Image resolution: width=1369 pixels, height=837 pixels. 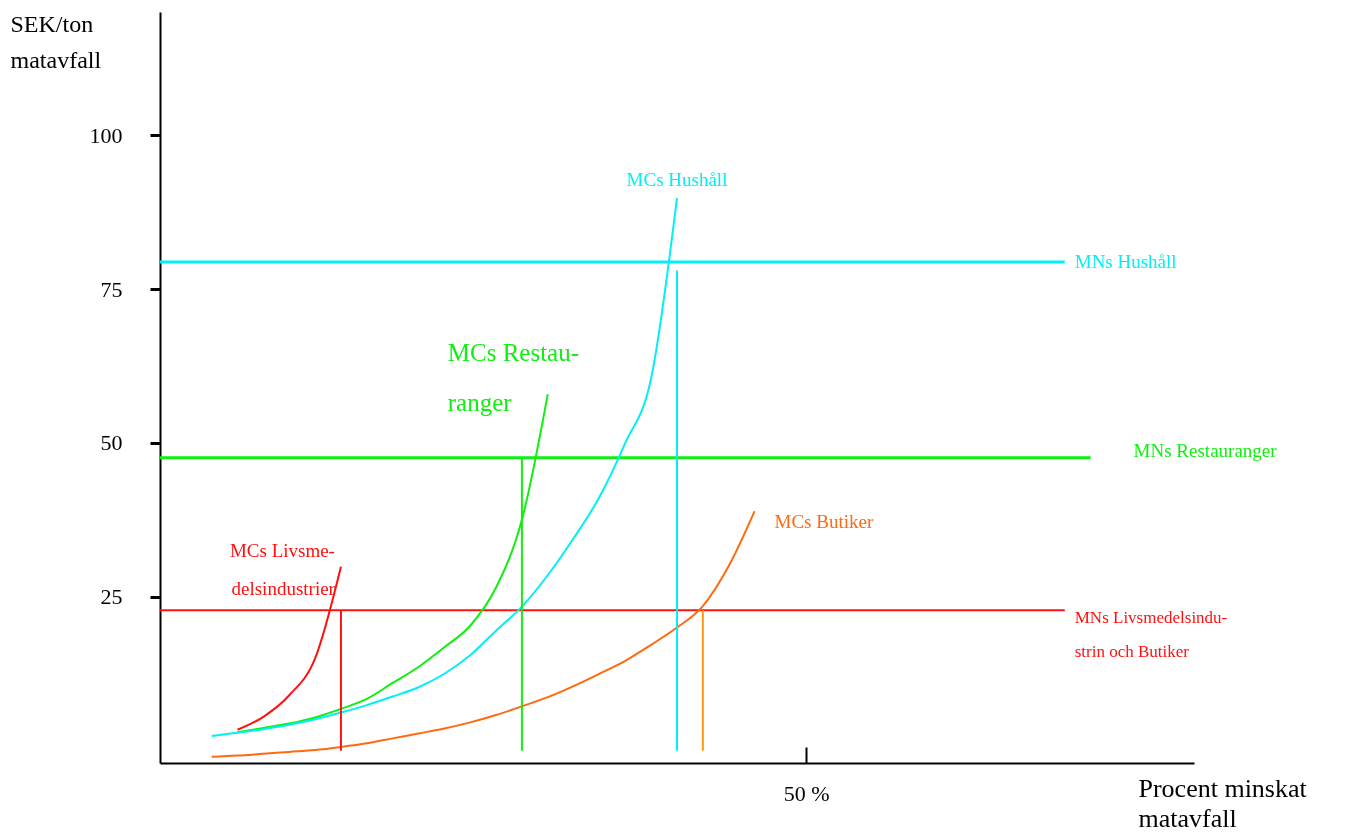 I want to click on series-label: MCs Hushåll, so click(x=677, y=179).